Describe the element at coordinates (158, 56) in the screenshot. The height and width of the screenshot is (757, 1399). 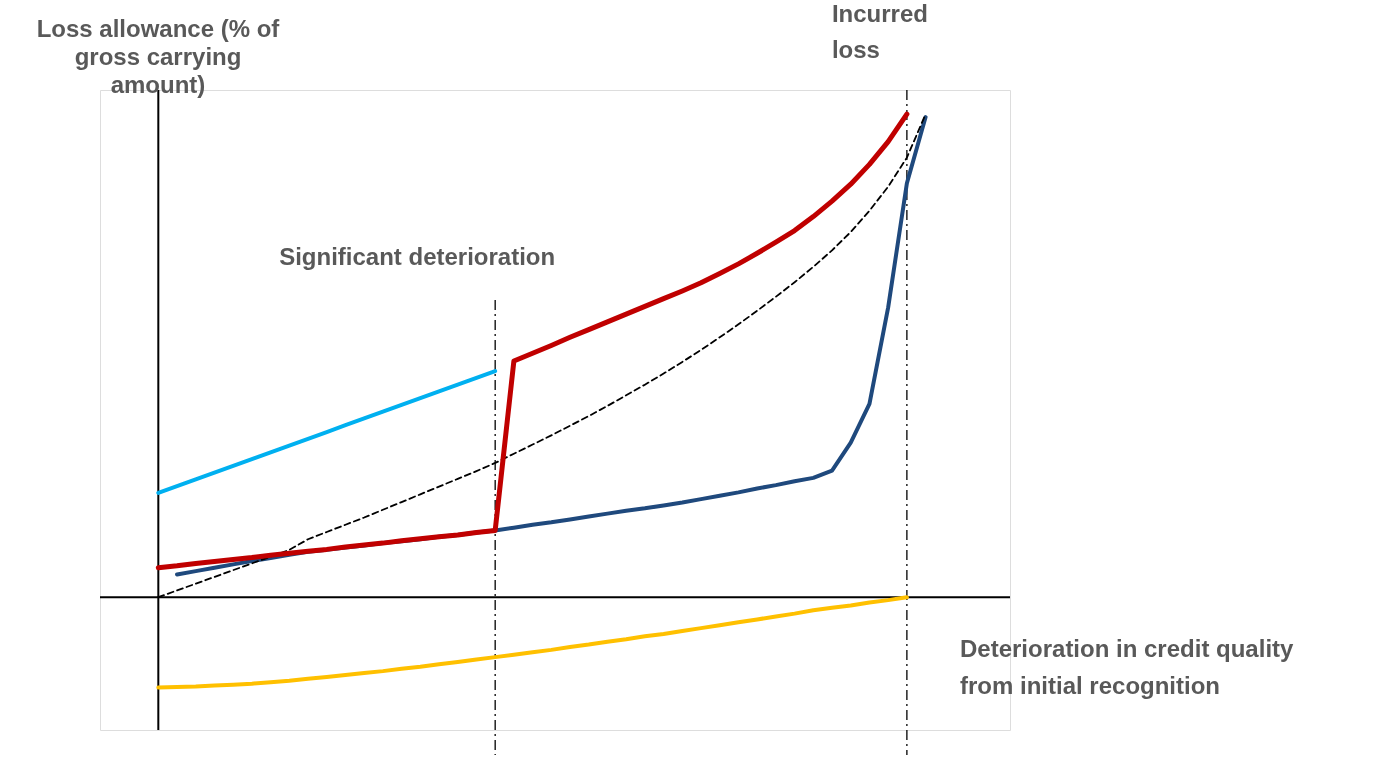
I see `y-axis-title: Loss allowance (% of gross carrying amount)` at that location.